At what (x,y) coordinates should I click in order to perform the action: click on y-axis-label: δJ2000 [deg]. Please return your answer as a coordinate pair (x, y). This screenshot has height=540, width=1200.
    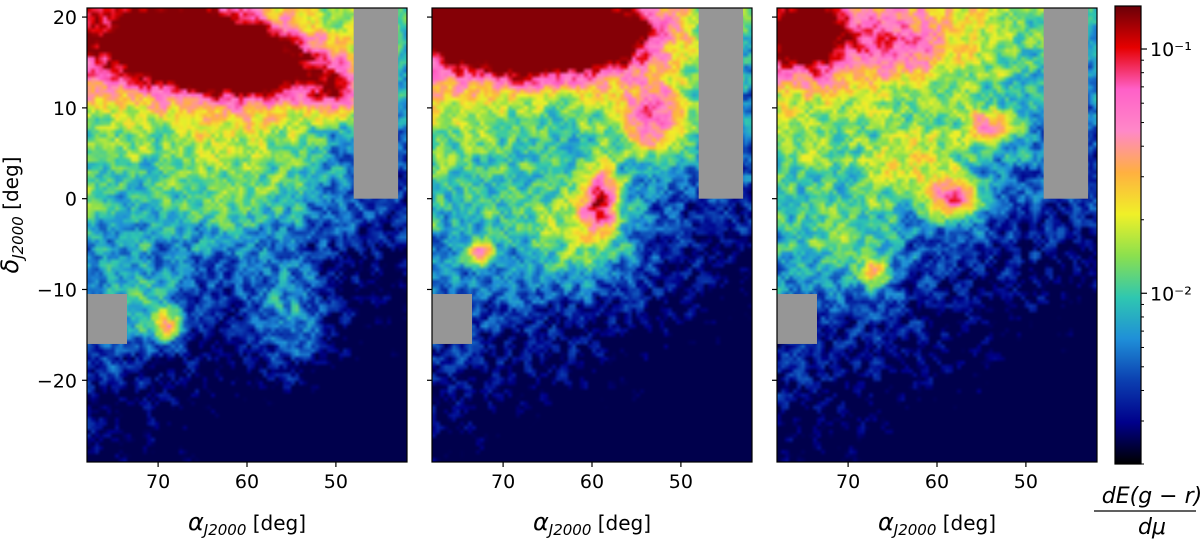
    Looking at the image, I should click on (13, 215).